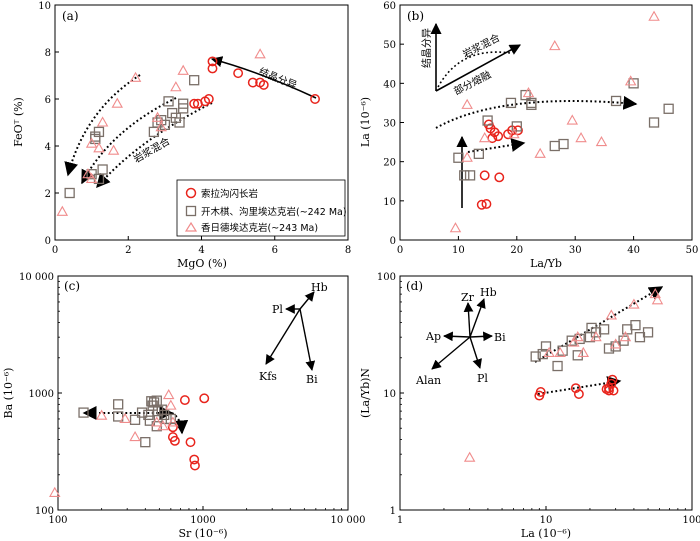 The image size is (700, 541). What do you see at coordinates (389, 45) in the screenshot?
I see `panel-b-ytick-label: 50` at bounding box center [389, 45].